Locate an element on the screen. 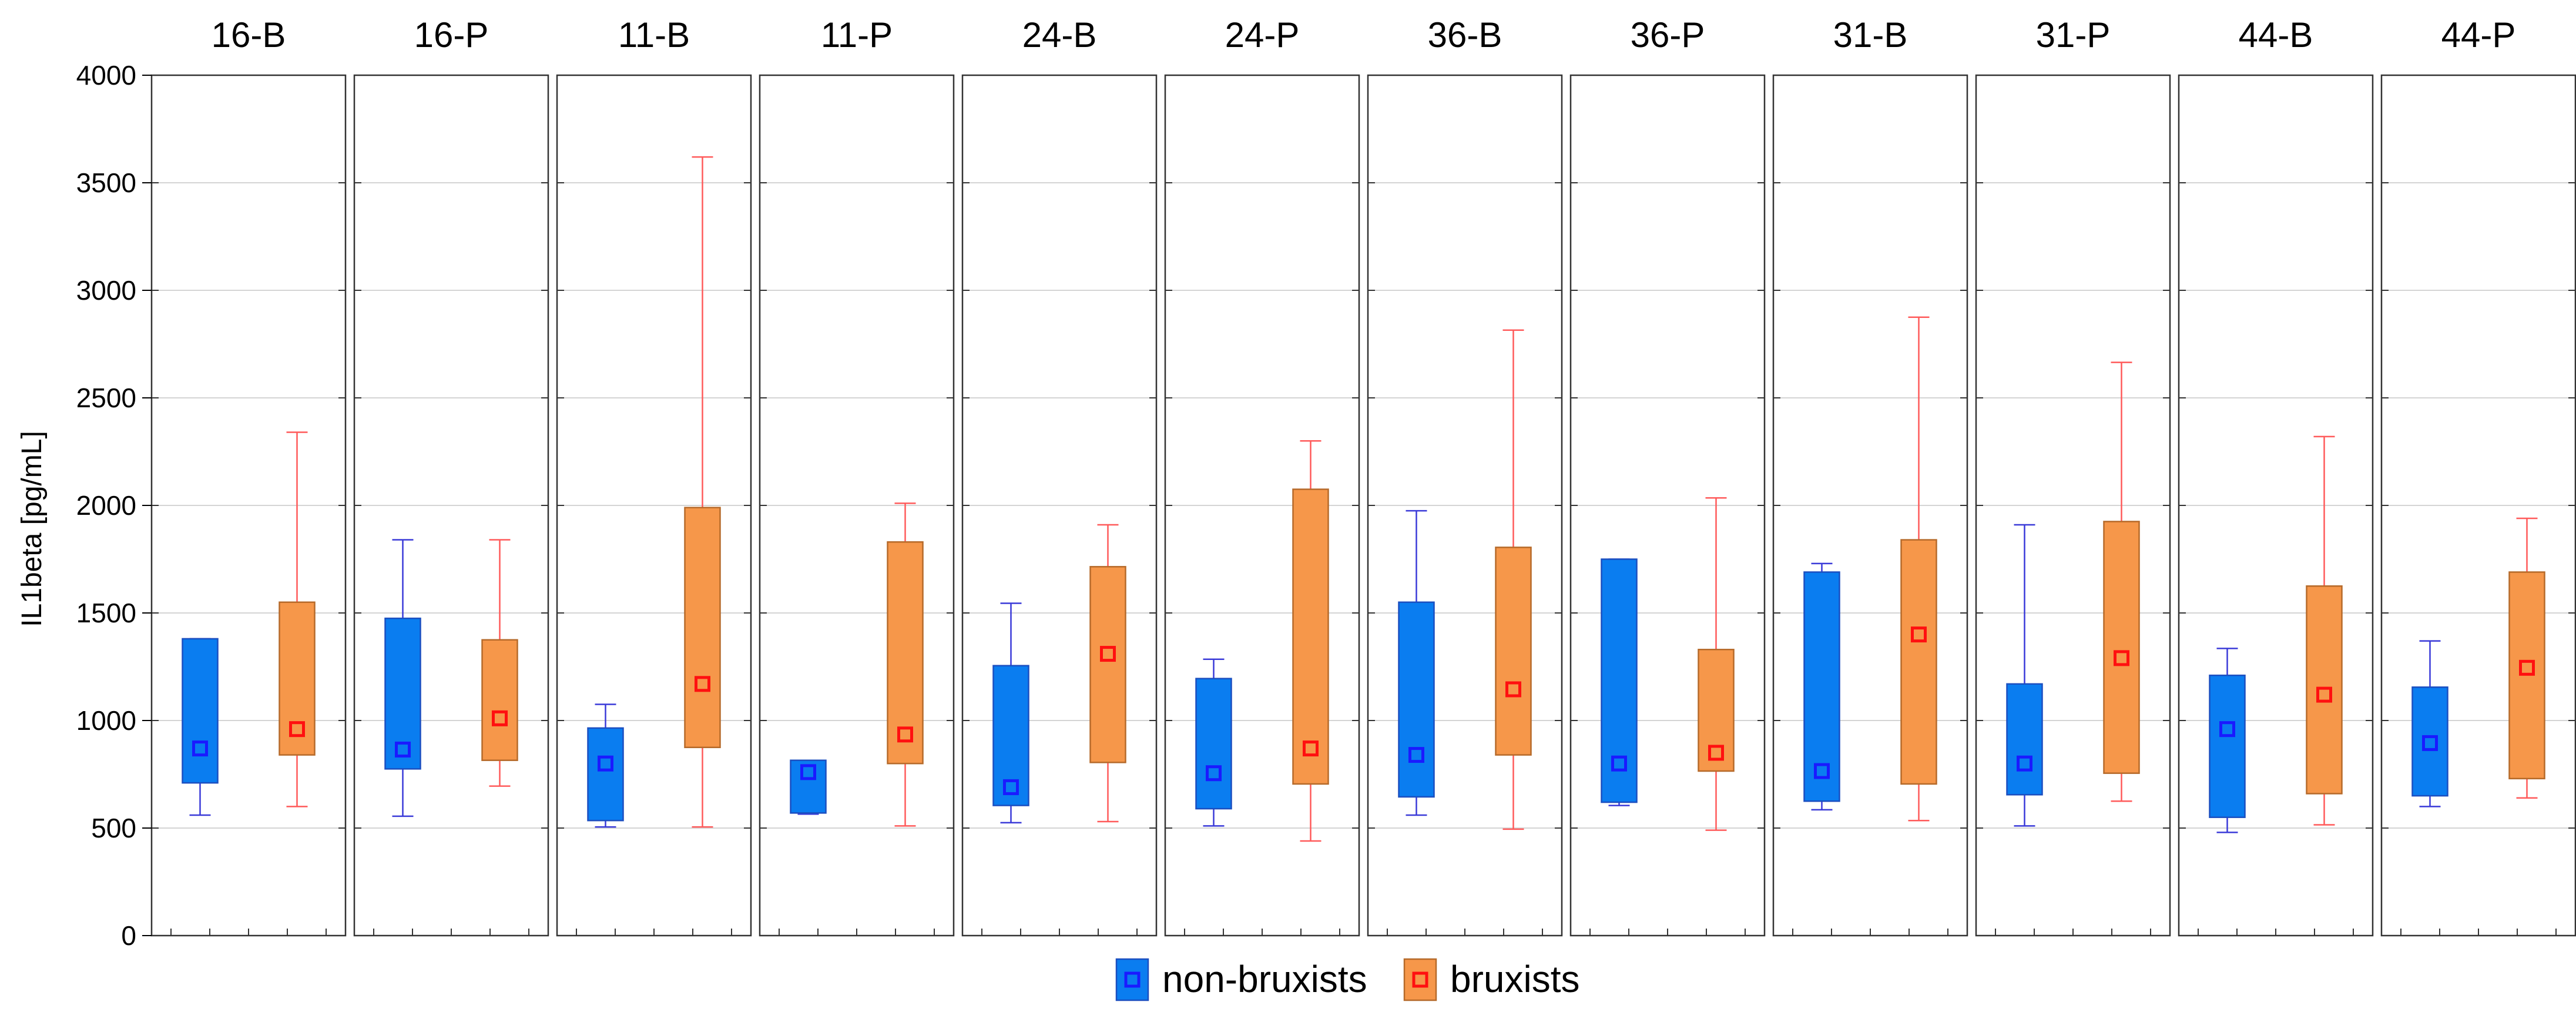 Image resolution: width=2576 pixels, height=1012 pixels. legend-item-bruxists: bruxists is located at coordinates (1492, 979).